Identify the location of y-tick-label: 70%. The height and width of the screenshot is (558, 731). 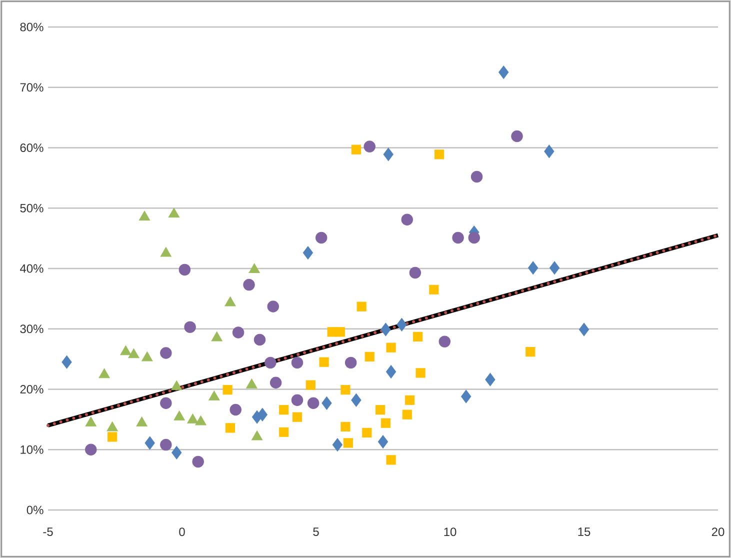
(32, 87).